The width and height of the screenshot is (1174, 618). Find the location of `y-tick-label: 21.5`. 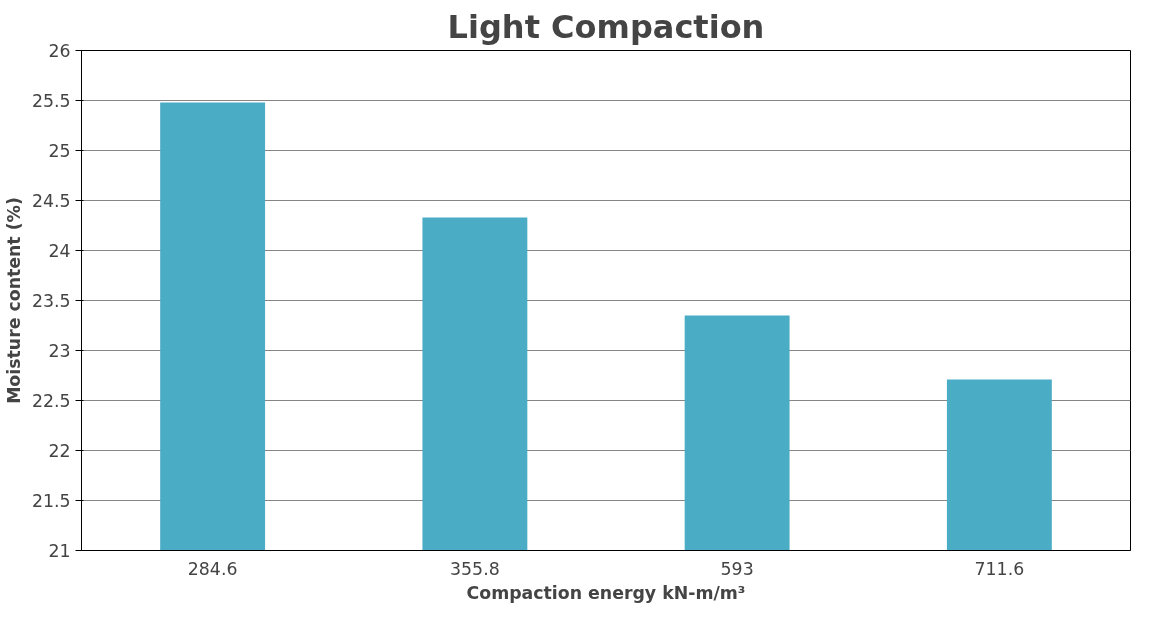

y-tick-label: 21.5 is located at coordinates (51, 501).